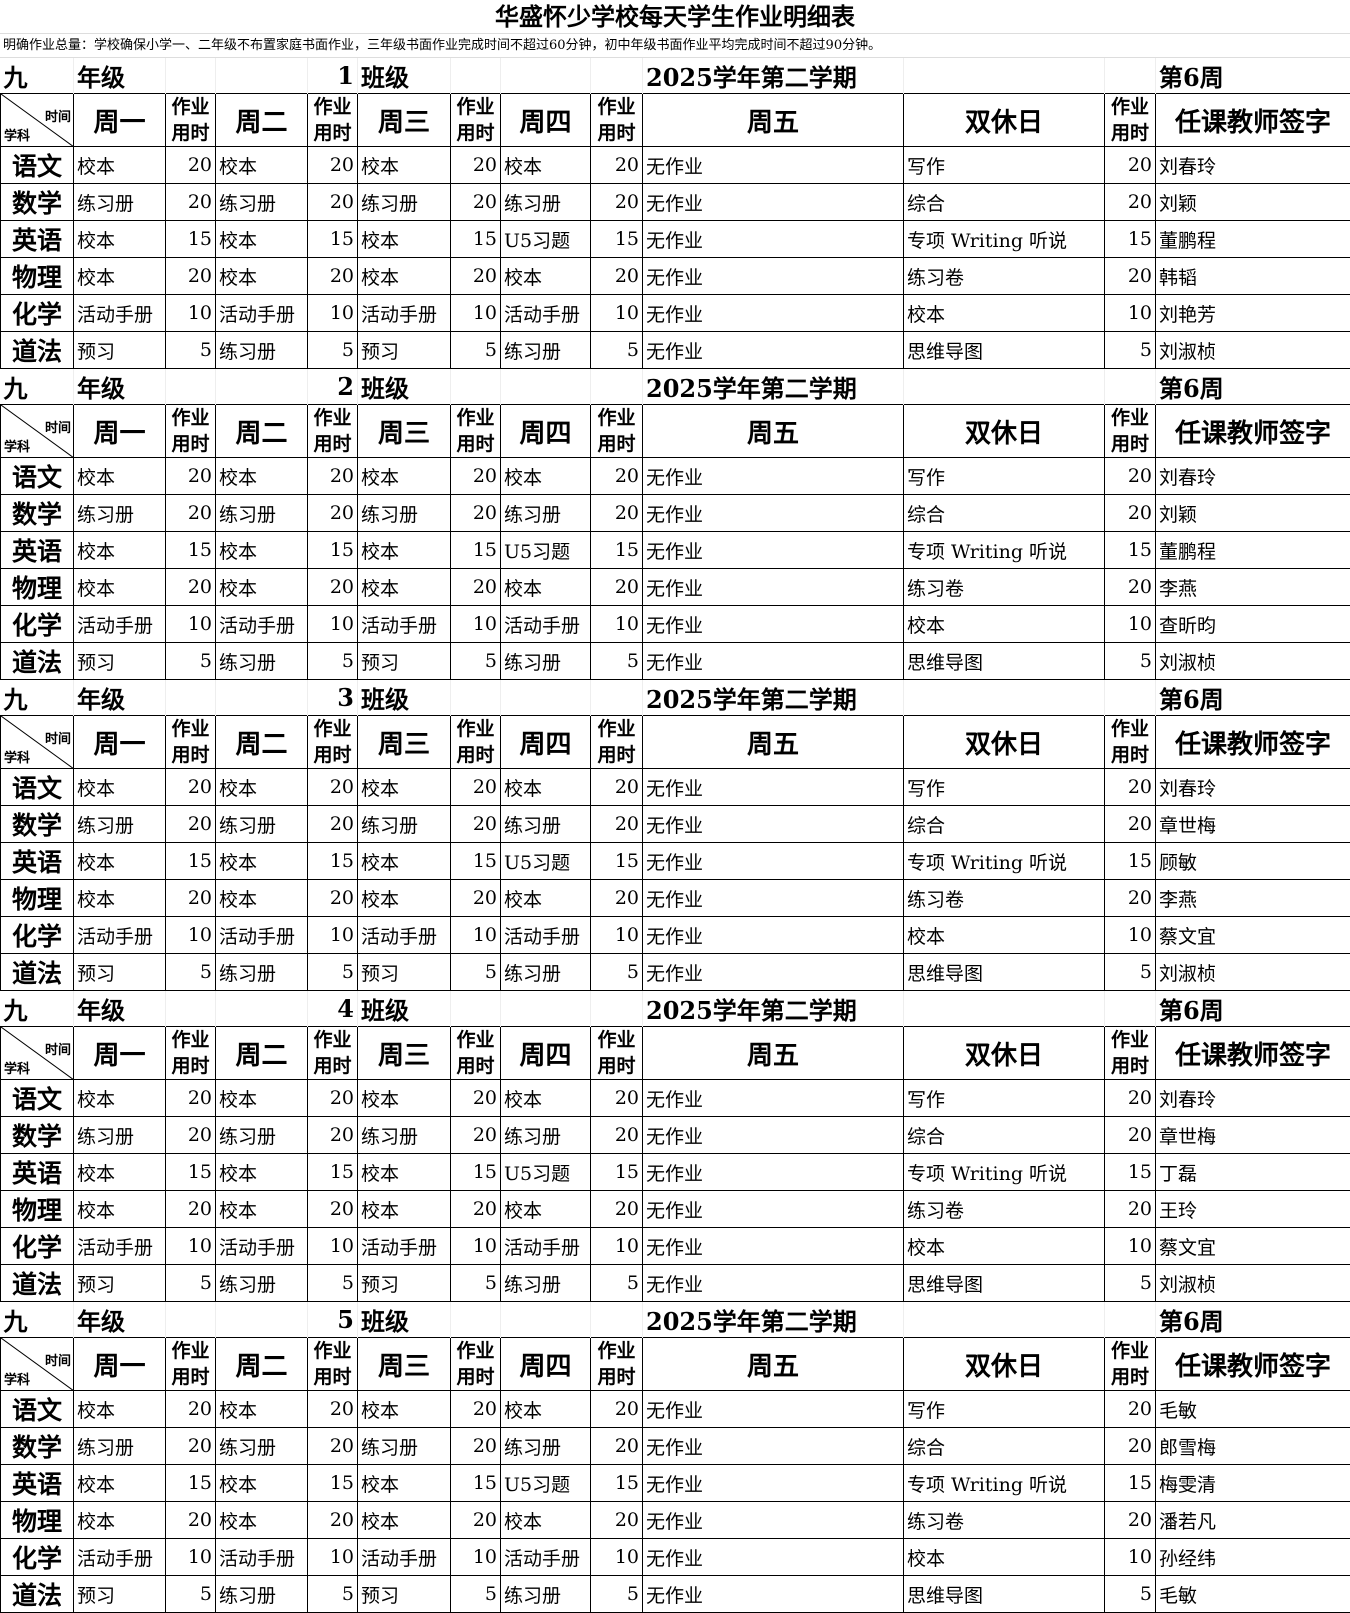  I want to click on cell-teacher: 刘春玲, so click(1253, 476).